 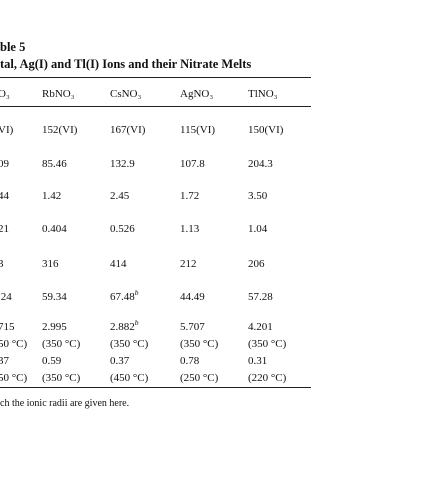 I want to click on table-cell: 2.45, so click(x=120, y=196).